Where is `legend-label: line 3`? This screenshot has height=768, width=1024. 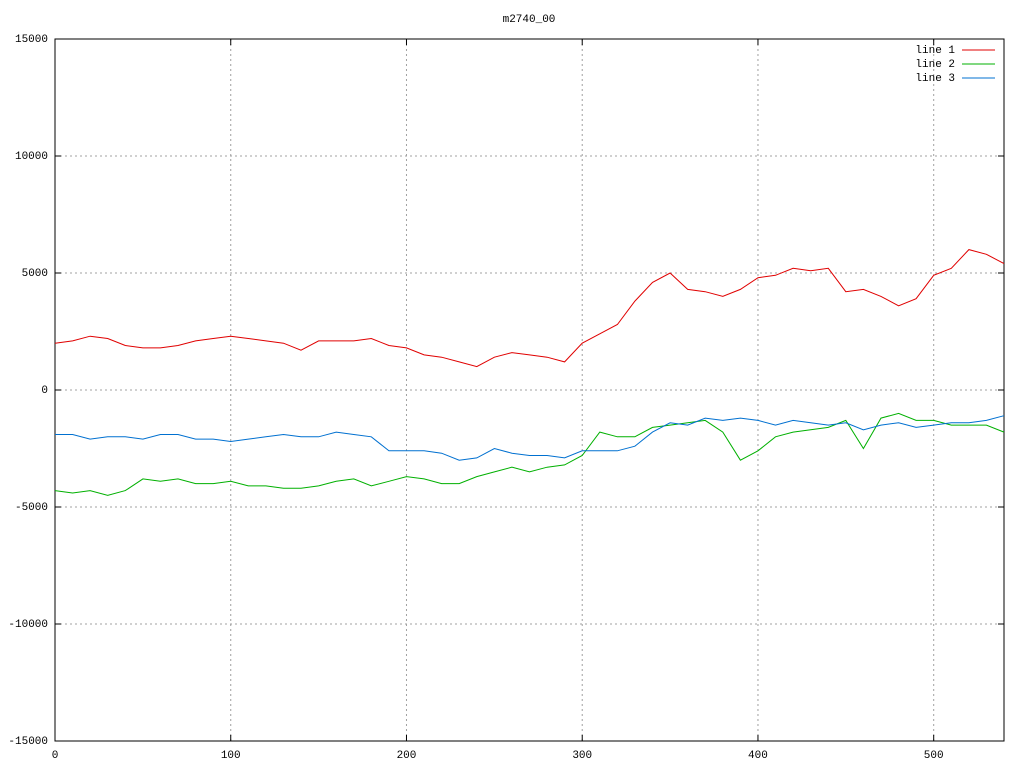
legend-label: line 3 is located at coordinates (935, 79).